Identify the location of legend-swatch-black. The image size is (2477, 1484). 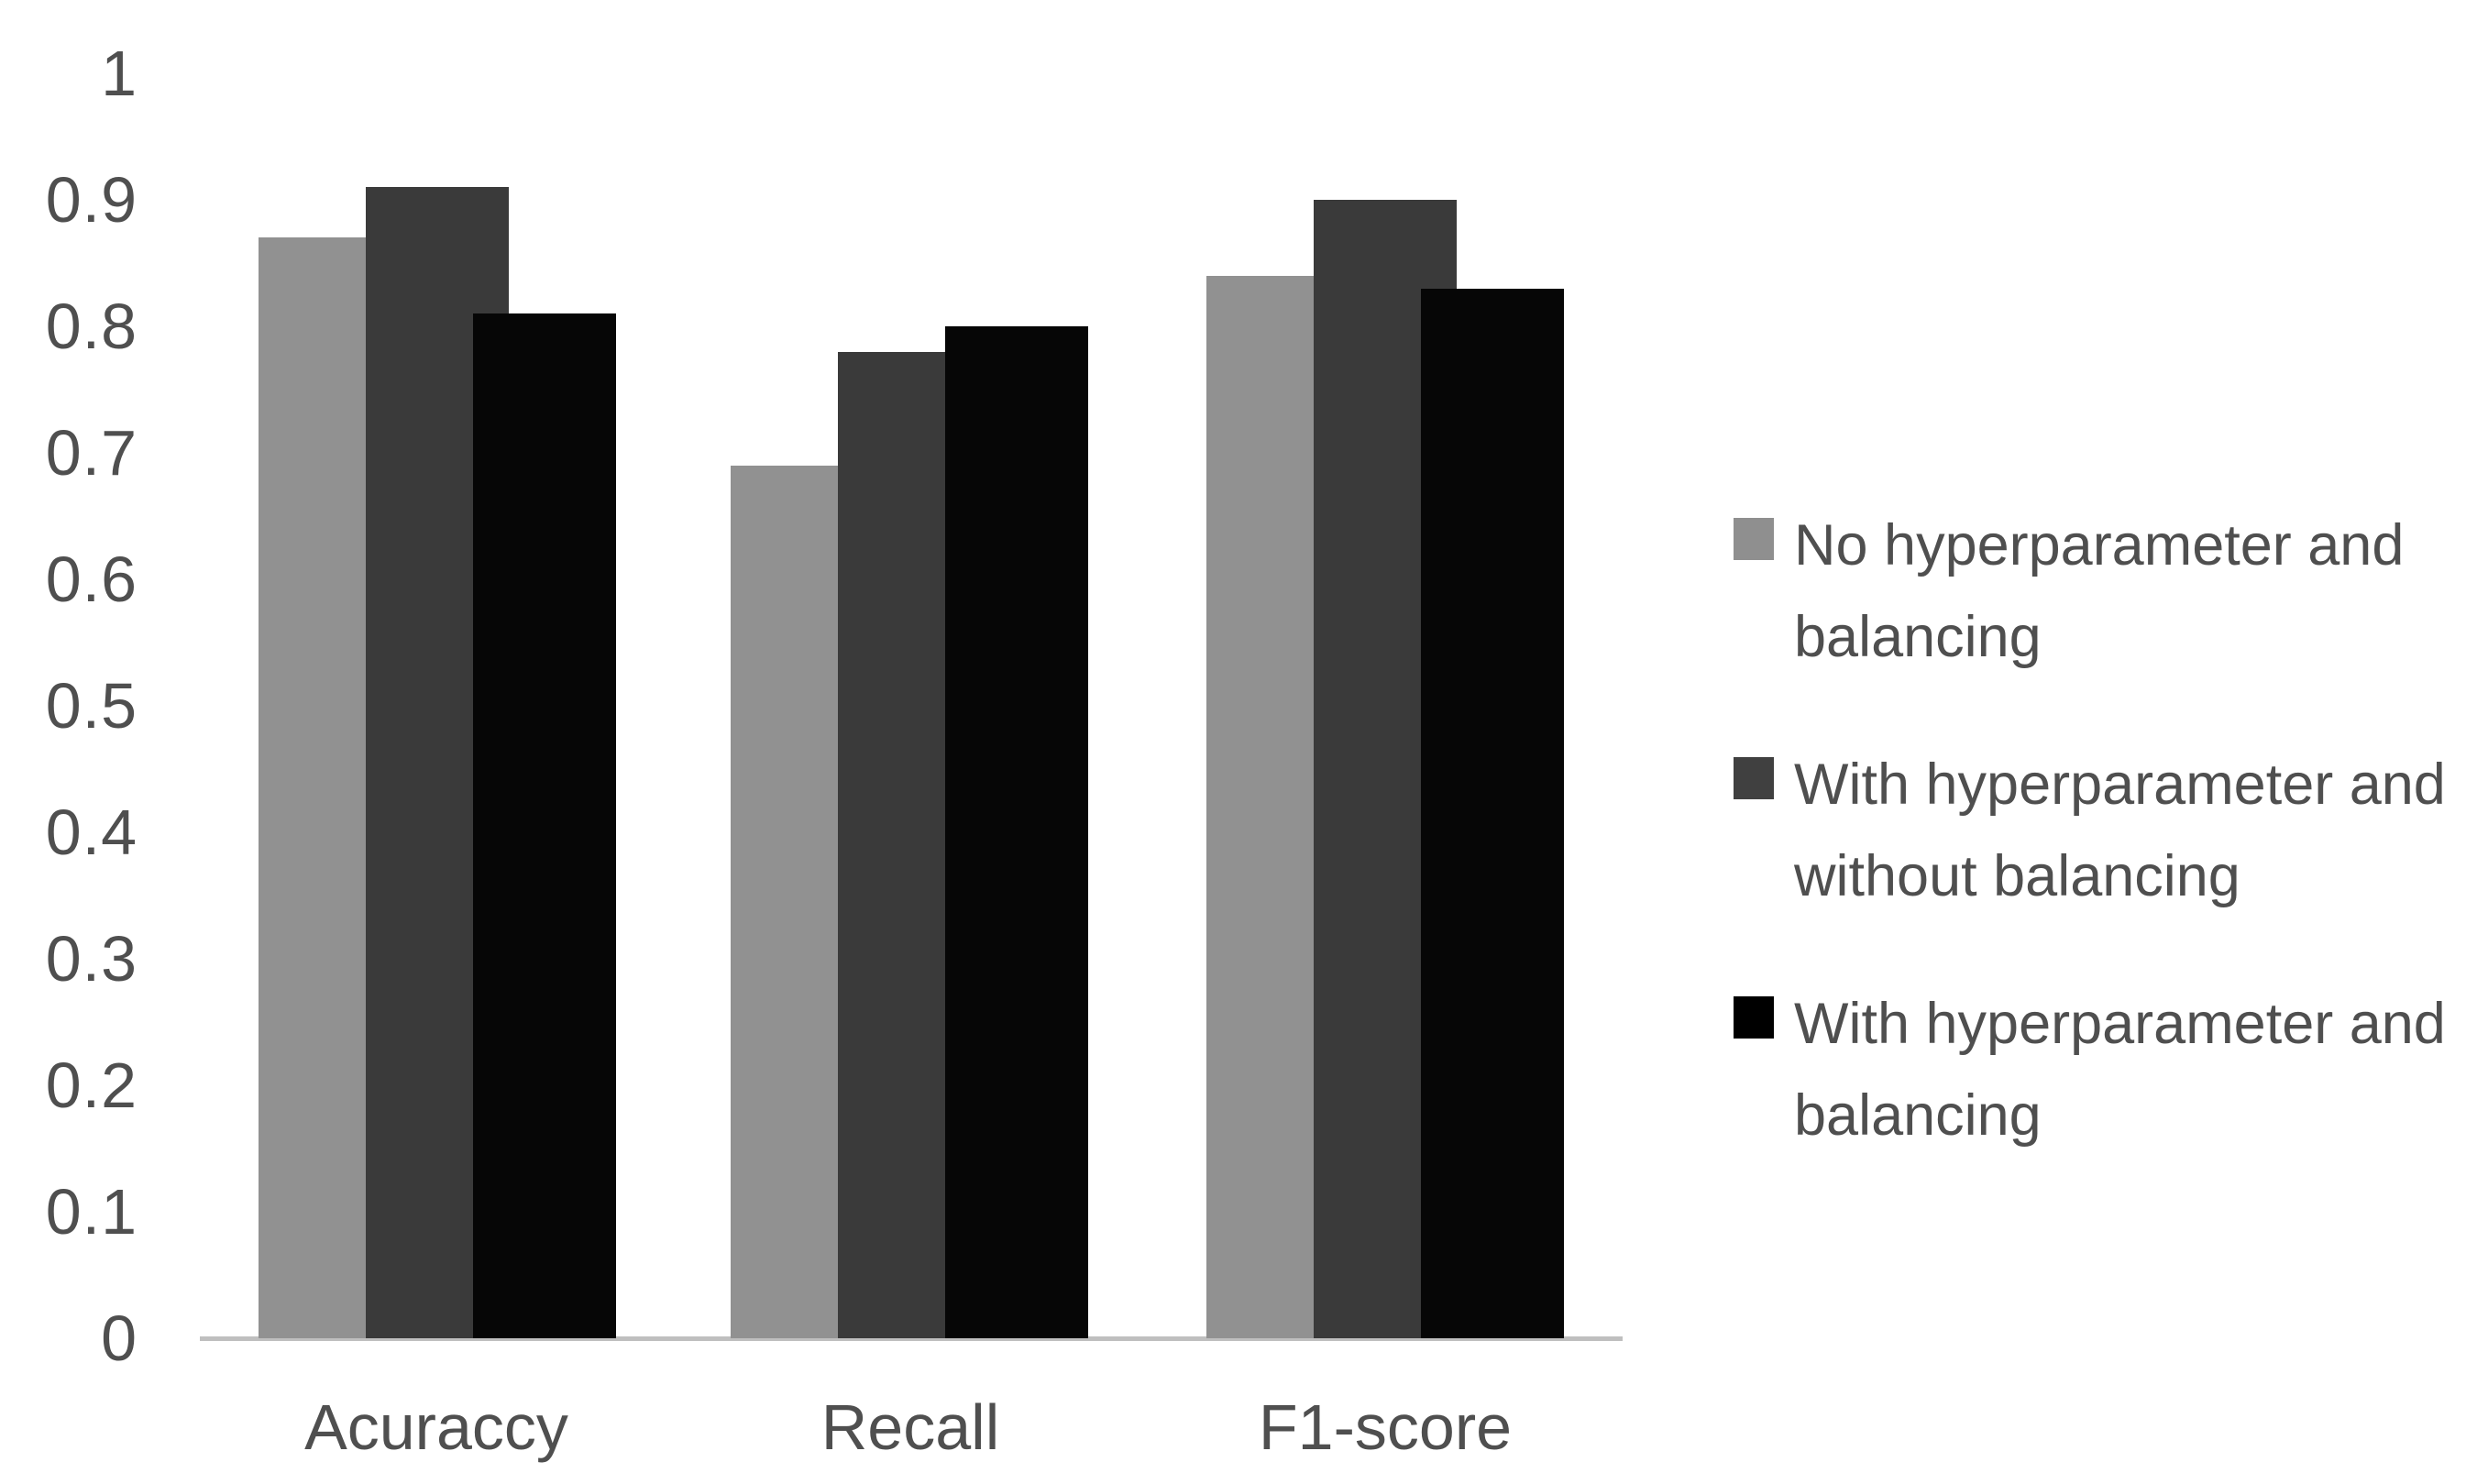
(1754, 1017).